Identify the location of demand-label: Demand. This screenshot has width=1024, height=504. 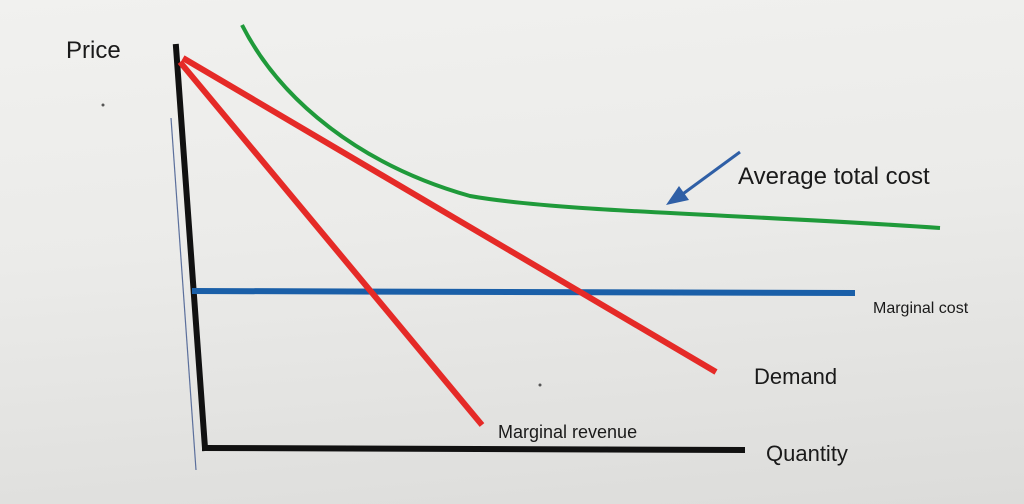
(795, 376).